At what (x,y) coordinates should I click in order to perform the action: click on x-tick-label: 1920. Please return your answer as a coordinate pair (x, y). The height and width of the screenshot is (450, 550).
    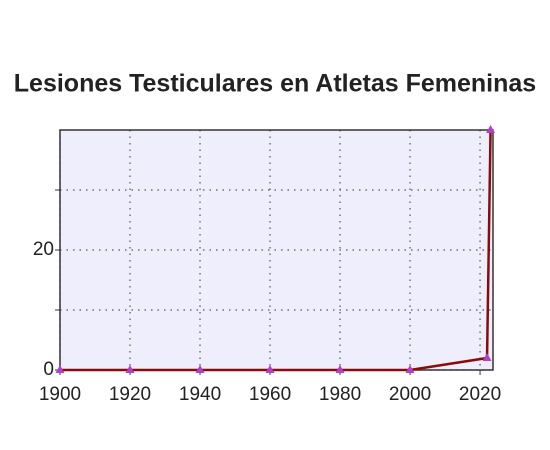
    Looking at the image, I should click on (130, 394).